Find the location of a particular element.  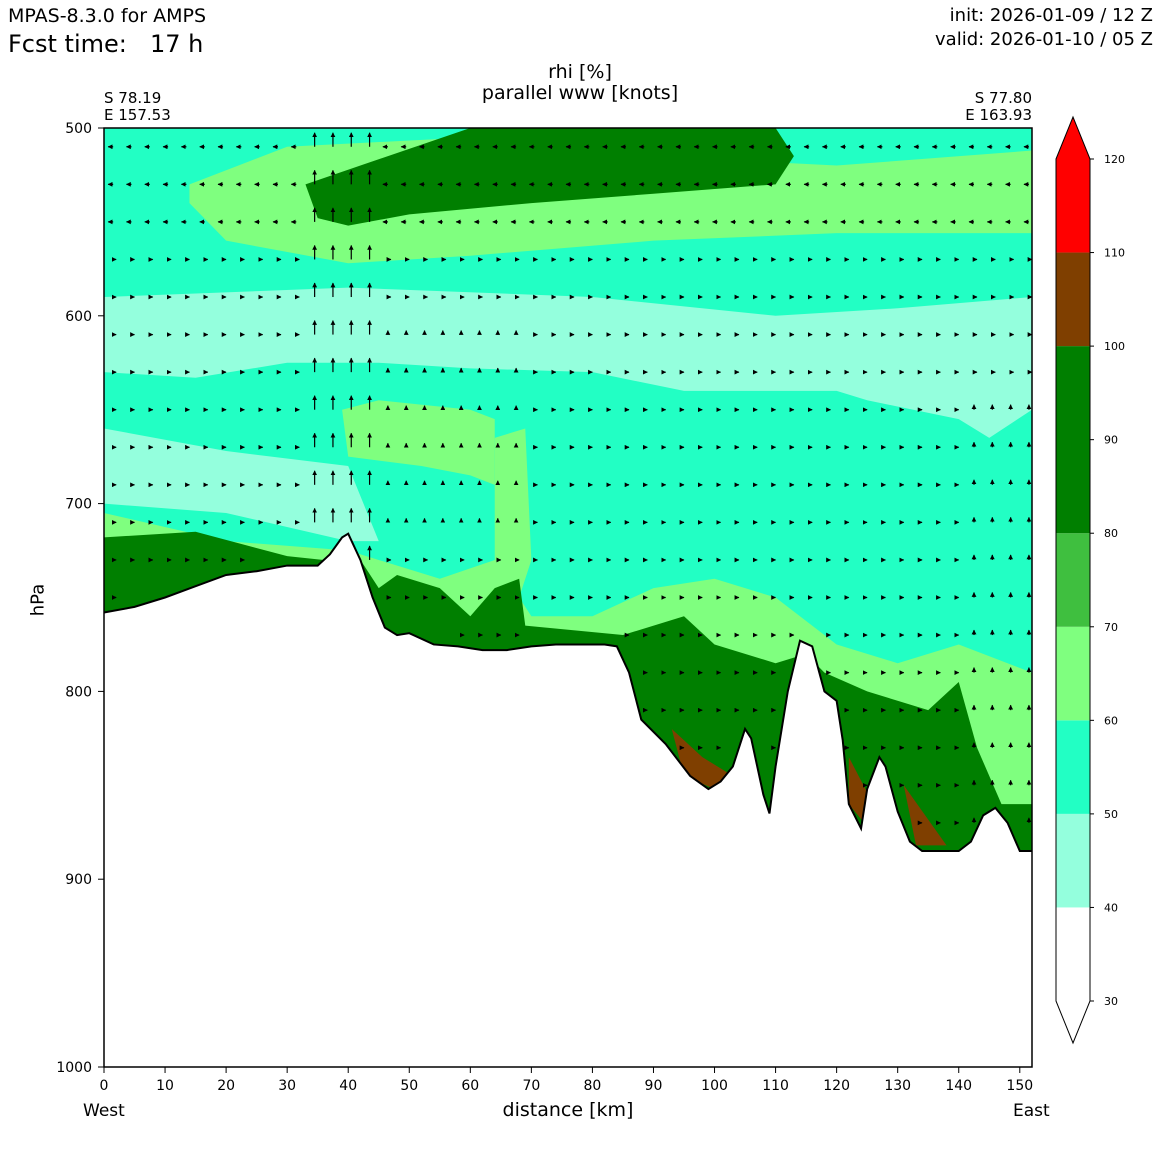

model-title: MPAS-8.3.0 for AMPS is located at coordinates (107, 16).